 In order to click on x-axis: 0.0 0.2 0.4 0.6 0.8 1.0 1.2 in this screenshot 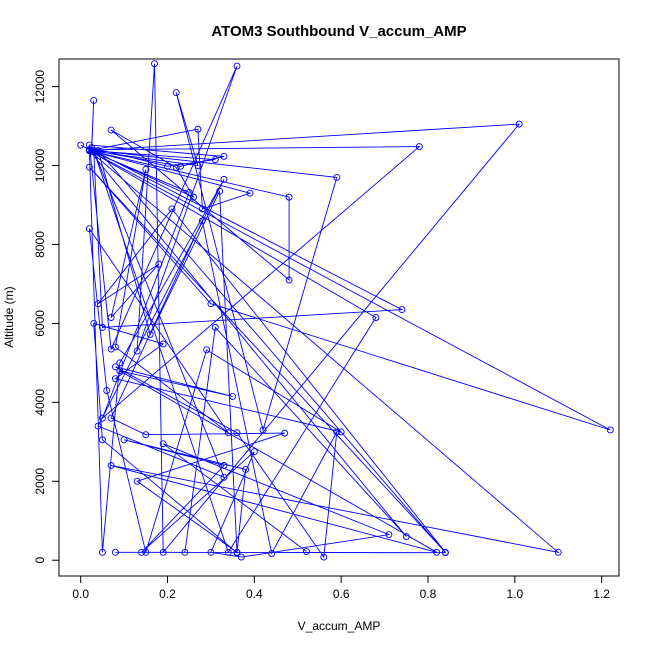, I will do `click(341, 588)`.